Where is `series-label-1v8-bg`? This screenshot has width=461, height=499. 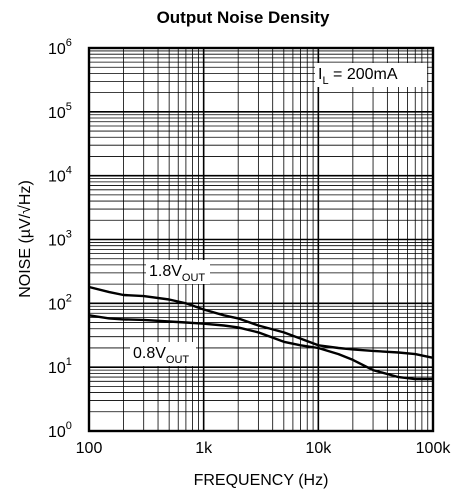 series-label-1v8-bg is located at coordinates (178, 272).